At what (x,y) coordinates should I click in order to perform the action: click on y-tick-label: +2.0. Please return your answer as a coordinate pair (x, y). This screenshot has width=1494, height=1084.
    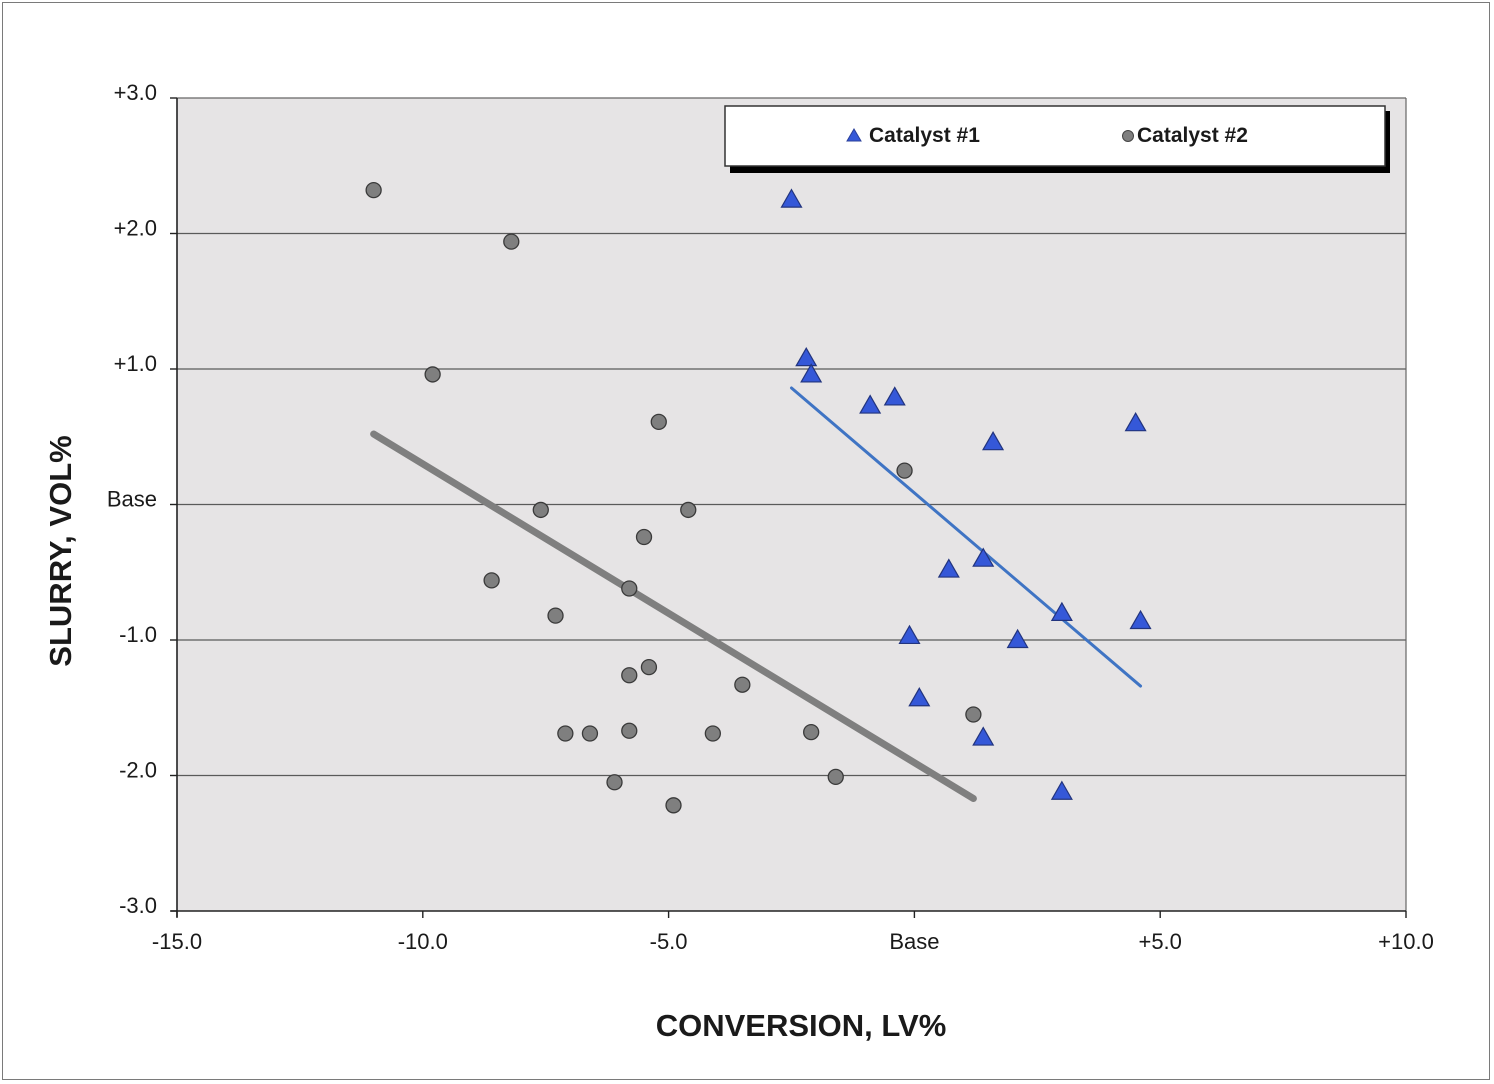
    Looking at the image, I should click on (135, 228).